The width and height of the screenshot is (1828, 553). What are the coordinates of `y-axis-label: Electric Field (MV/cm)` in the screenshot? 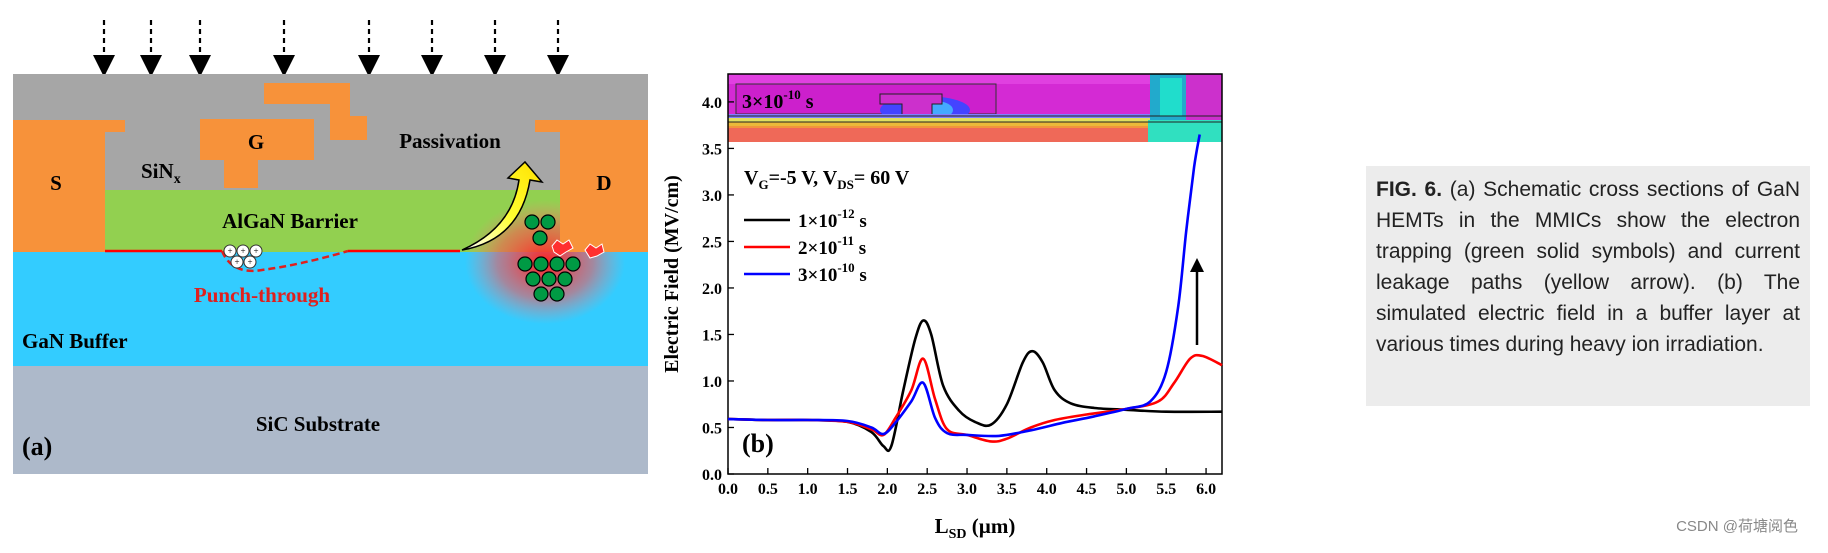 It's located at (672, 274).